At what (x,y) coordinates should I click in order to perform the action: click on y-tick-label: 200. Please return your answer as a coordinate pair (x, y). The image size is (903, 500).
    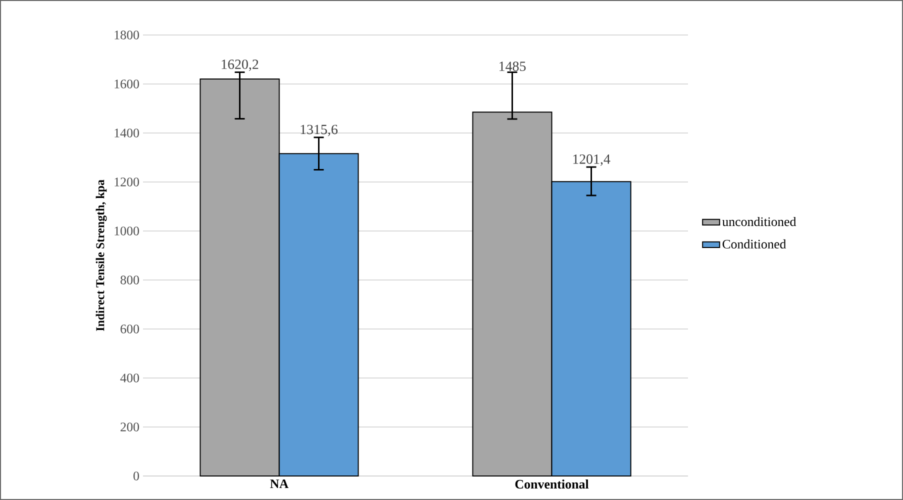
    Looking at the image, I should click on (129, 427).